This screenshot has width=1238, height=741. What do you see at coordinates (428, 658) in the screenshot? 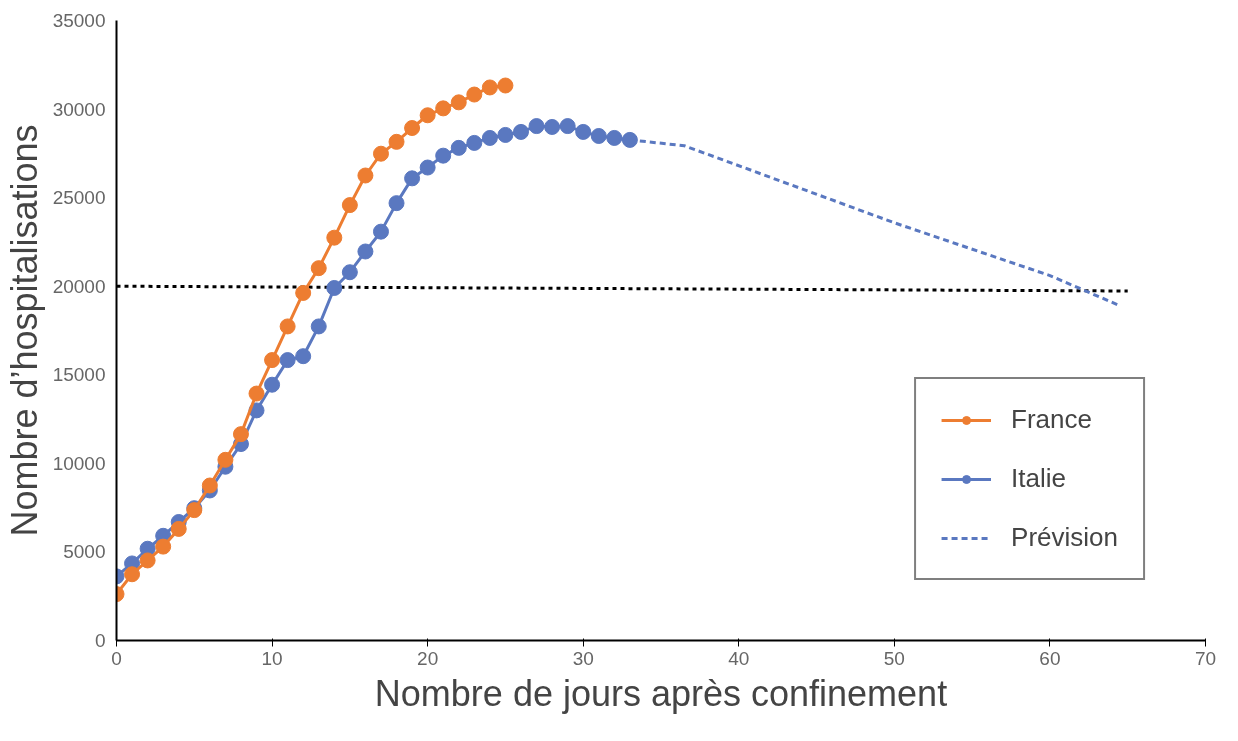
I see `x-tick-label: 20` at bounding box center [428, 658].